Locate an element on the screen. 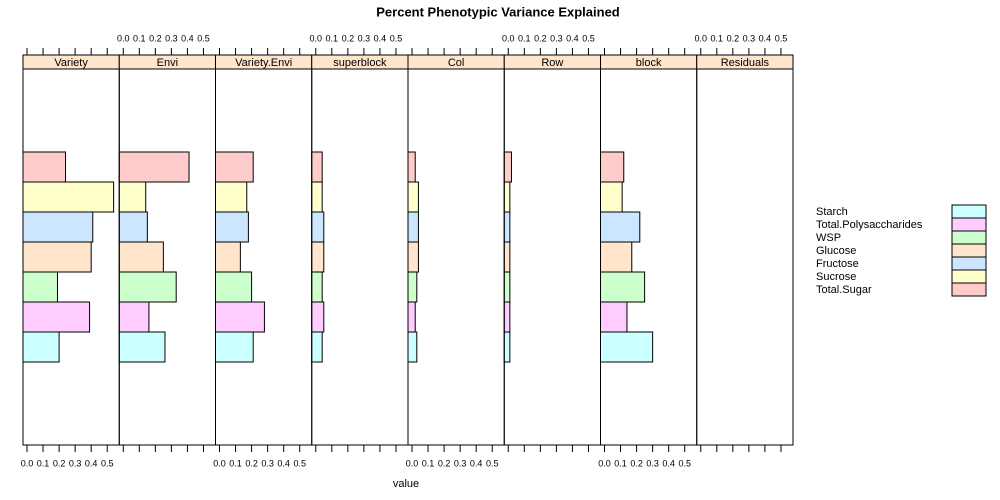  strip-label: Envi is located at coordinates (167, 63).